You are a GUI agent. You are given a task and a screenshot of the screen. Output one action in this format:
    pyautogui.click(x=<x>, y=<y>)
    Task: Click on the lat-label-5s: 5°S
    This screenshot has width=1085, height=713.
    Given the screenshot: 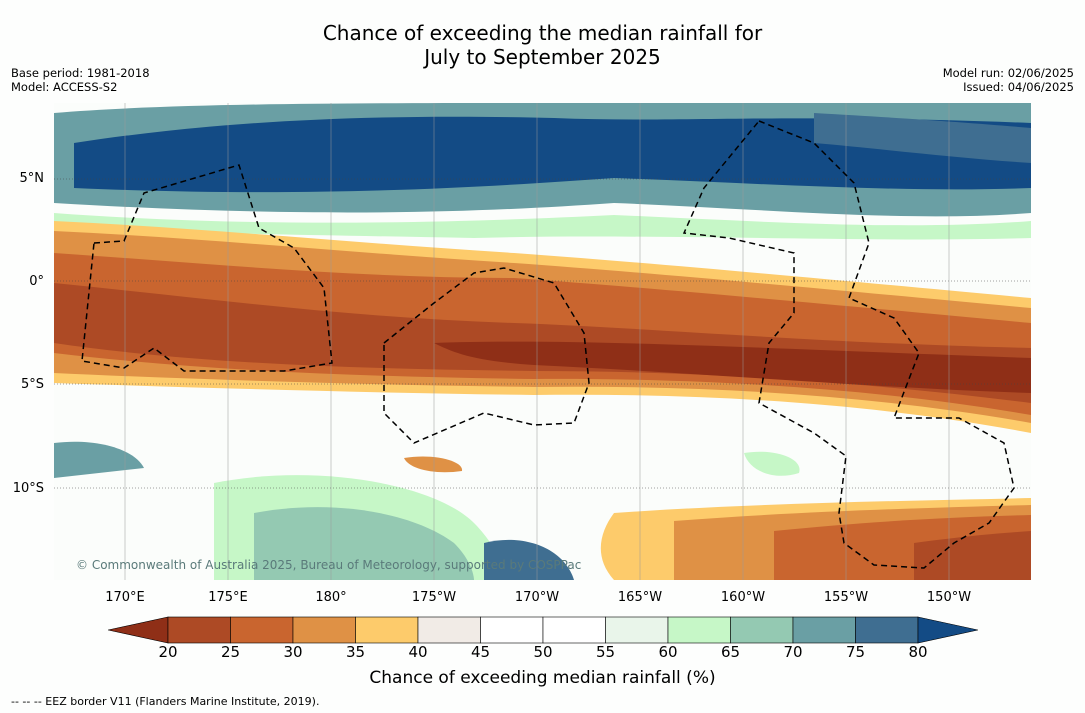 What is the action you would take?
    pyautogui.click(x=32, y=384)
    